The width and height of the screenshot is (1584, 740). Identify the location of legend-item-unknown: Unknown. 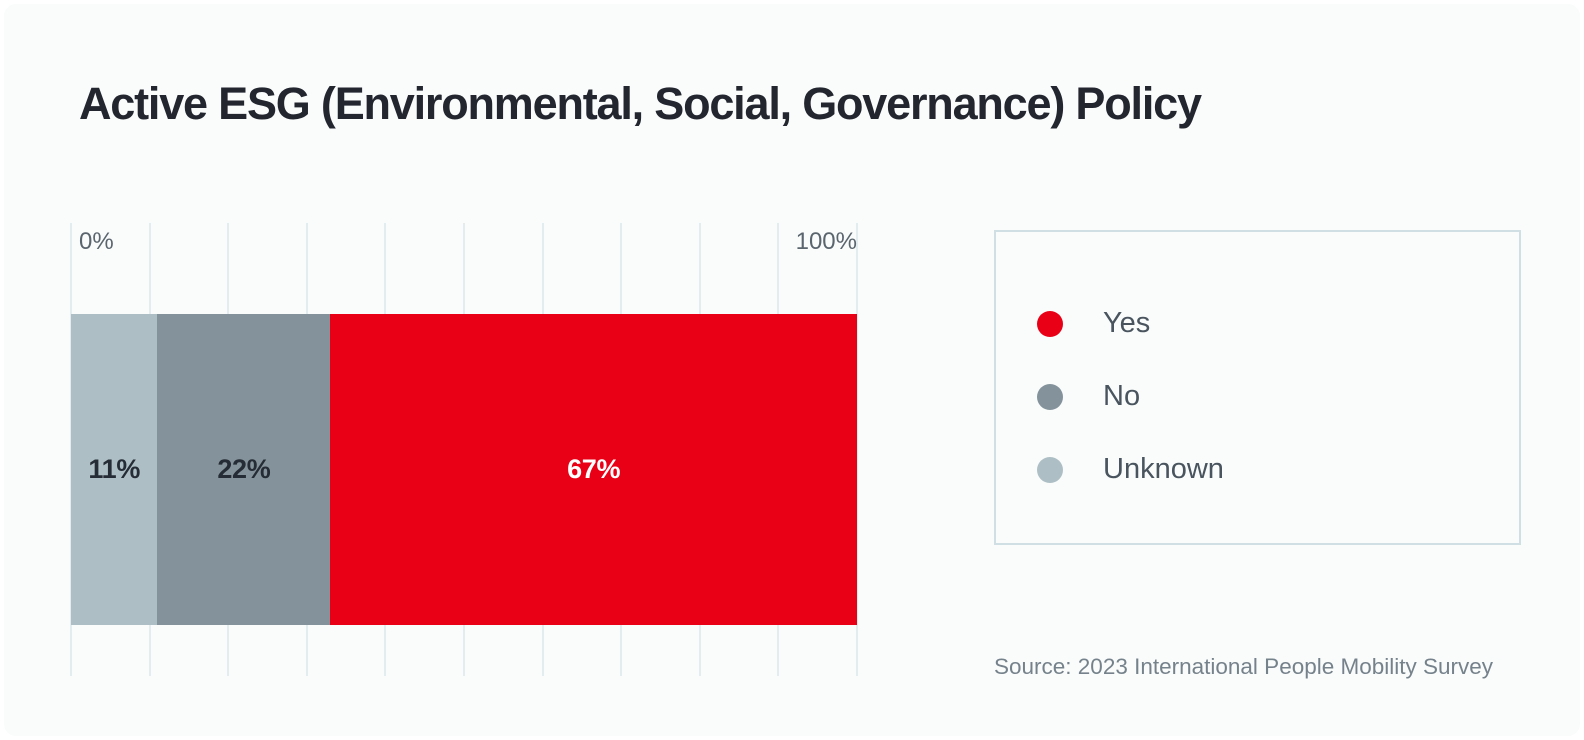
(1278, 469).